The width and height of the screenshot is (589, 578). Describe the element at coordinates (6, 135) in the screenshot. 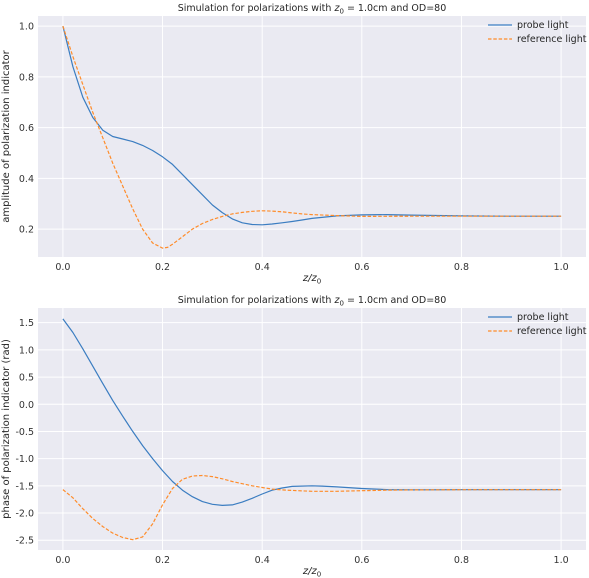

I see `y-axis-label: amplitude of polarization indicator` at that location.